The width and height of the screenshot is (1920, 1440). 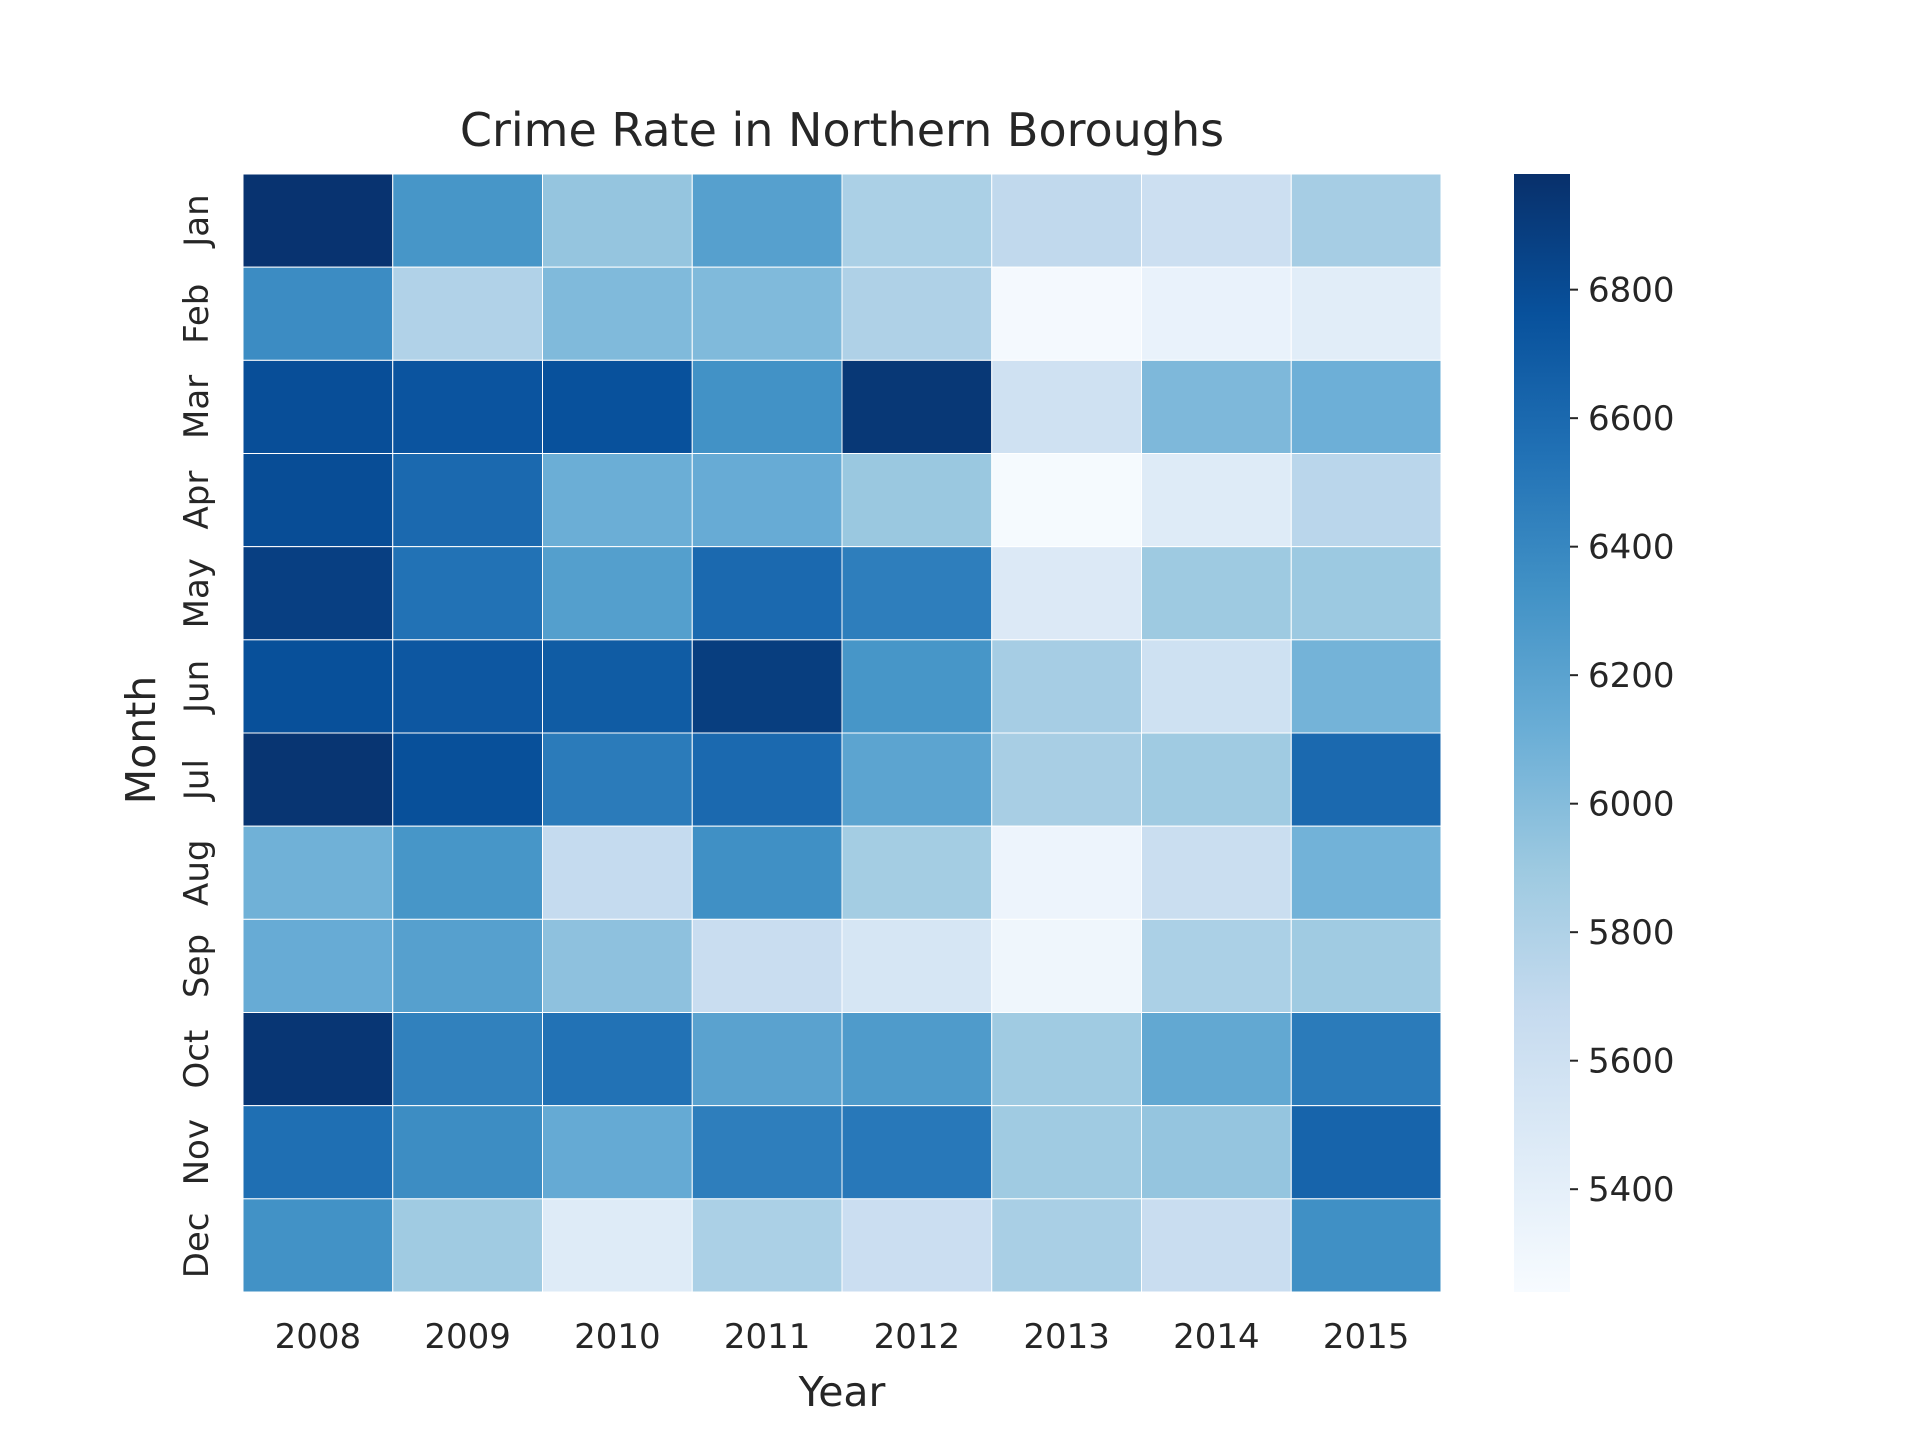 I want to click on y-tick-label: Jul, so click(x=197, y=780).